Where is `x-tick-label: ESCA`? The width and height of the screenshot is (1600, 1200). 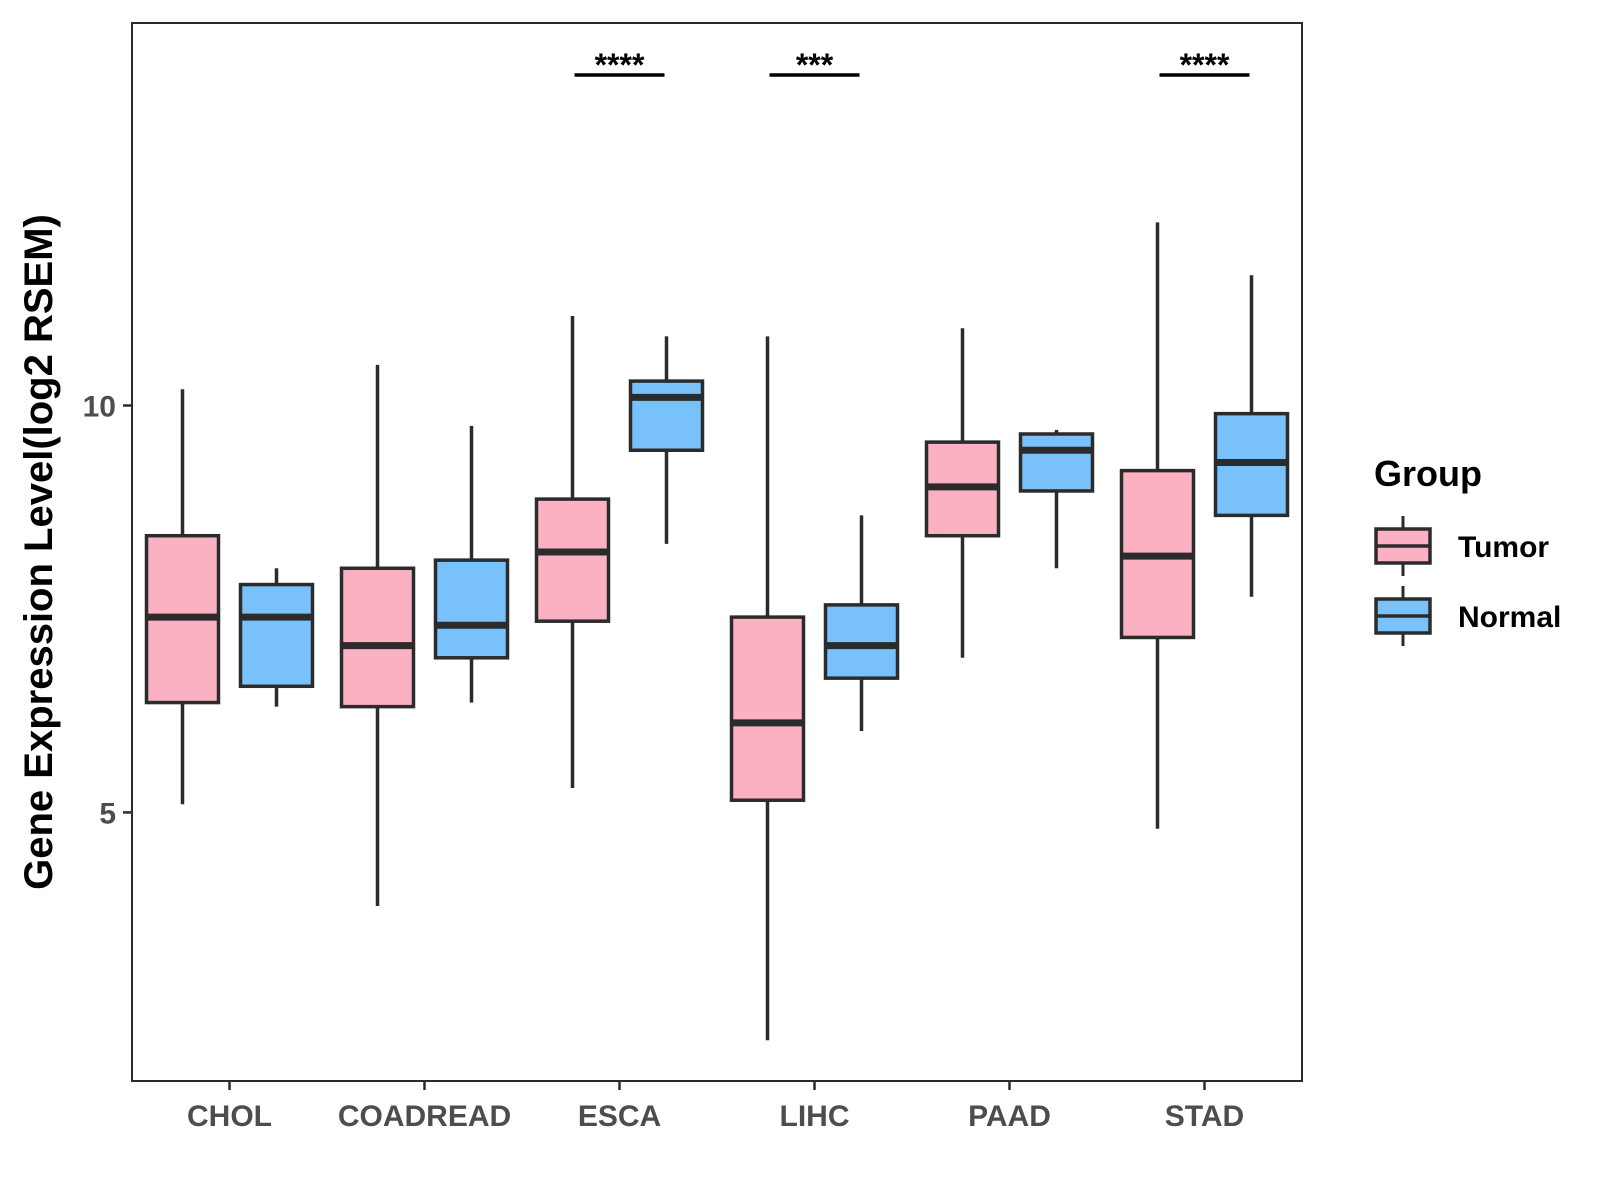
x-tick-label: ESCA is located at coordinates (619, 1116).